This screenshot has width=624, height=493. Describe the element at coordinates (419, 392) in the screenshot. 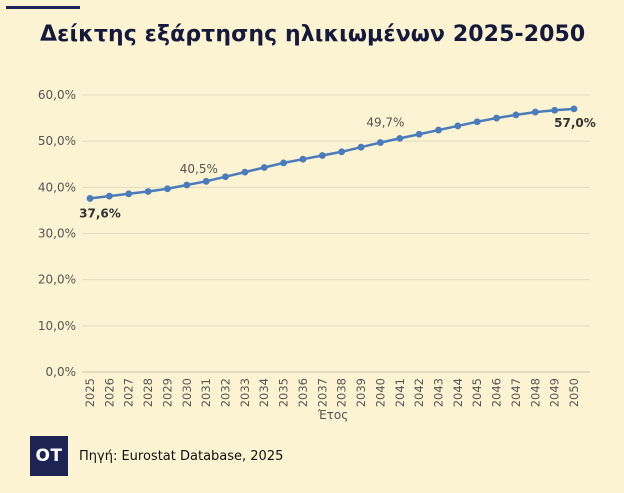

I see `x-tick-label: 2042` at that location.